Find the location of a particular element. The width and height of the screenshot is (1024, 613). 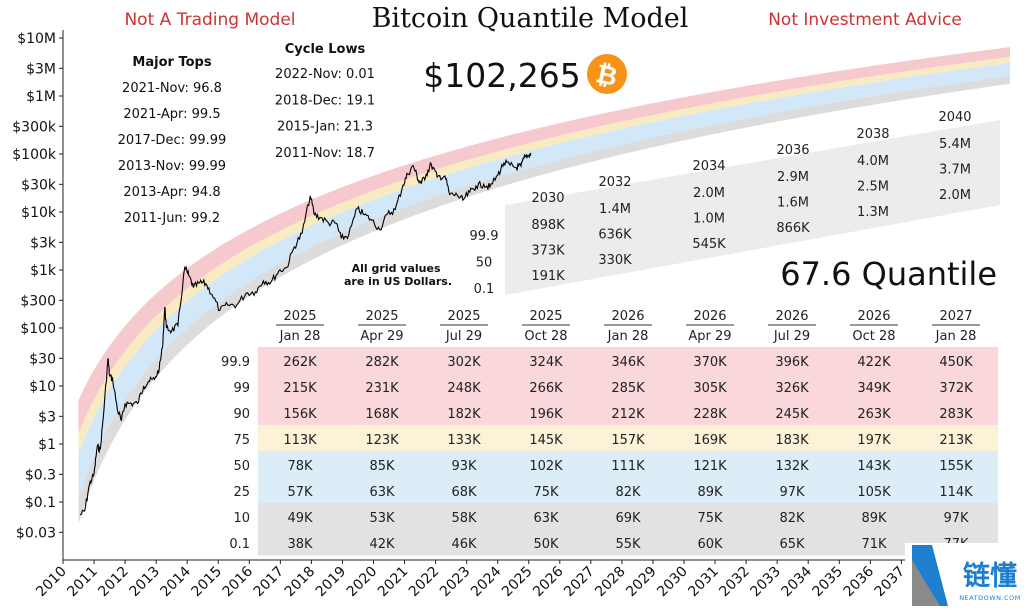

table-cell: 266K is located at coordinates (546, 388).